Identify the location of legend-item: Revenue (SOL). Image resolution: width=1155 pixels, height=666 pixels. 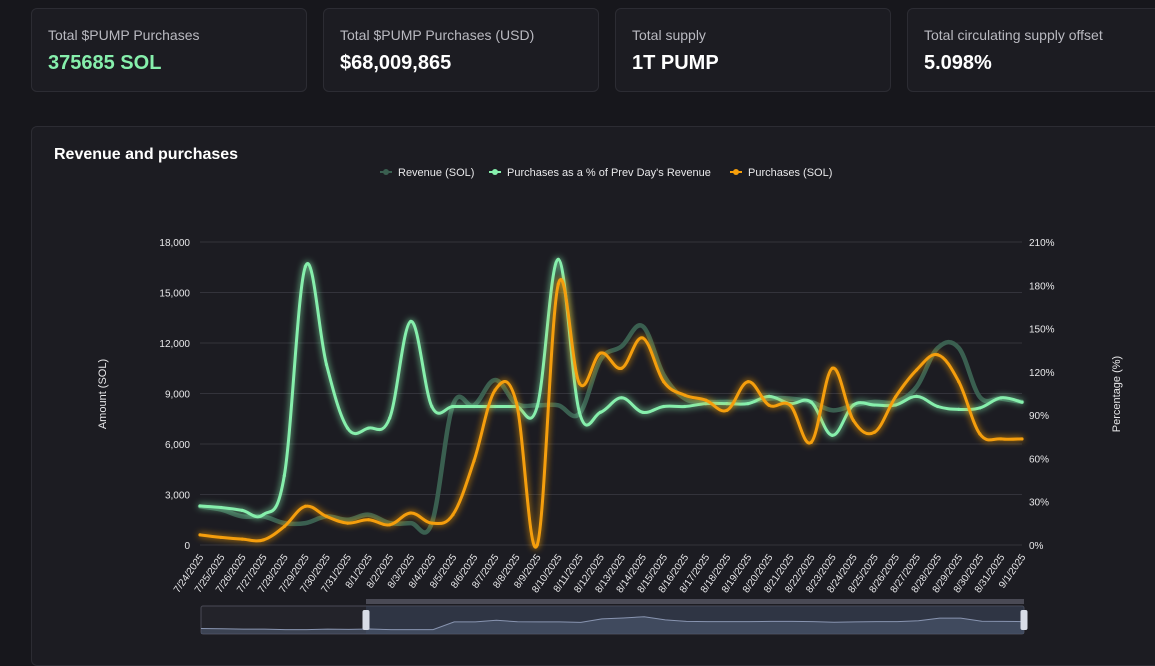
(427, 173).